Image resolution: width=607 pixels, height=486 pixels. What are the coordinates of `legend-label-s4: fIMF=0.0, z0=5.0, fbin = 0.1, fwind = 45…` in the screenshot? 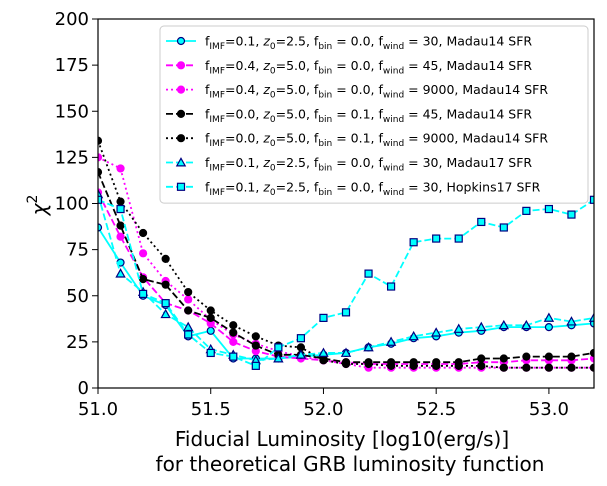 It's located at (368, 115).